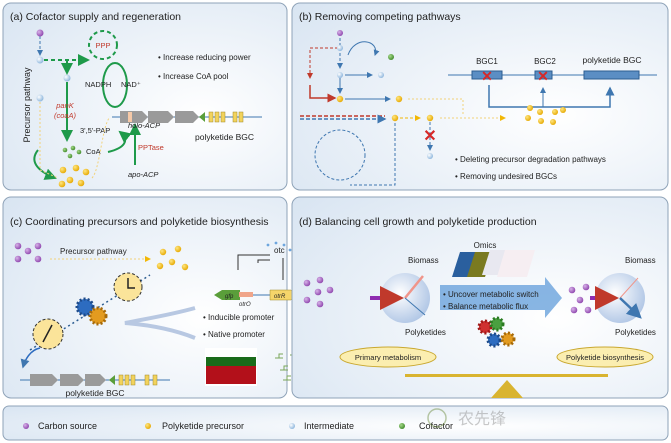 The width and height of the screenshot is (671, 443). What do you see at coordinates (144, 125) in the screenshot?
I see `holo-acp-label: holo-ACP` at bounding box center [144, 125].